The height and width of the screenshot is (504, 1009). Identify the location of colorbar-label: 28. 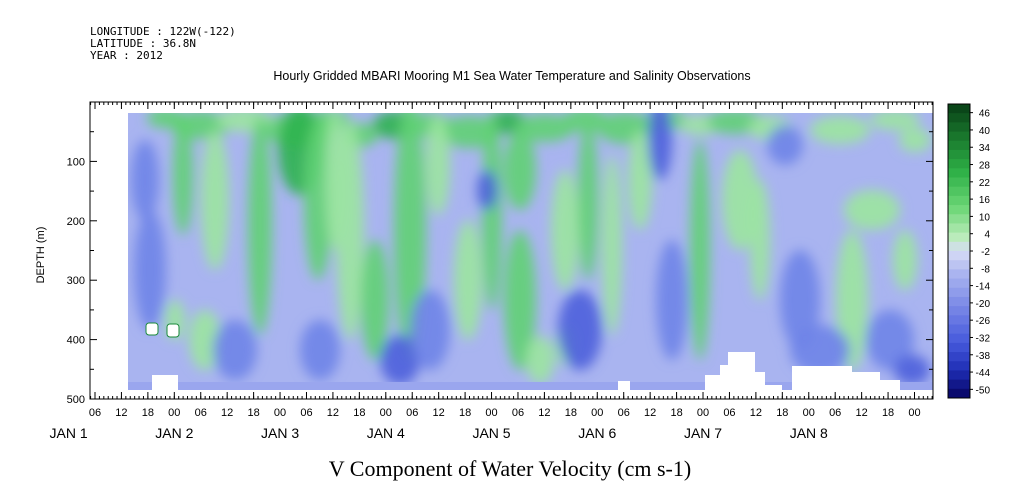
(985, 166).